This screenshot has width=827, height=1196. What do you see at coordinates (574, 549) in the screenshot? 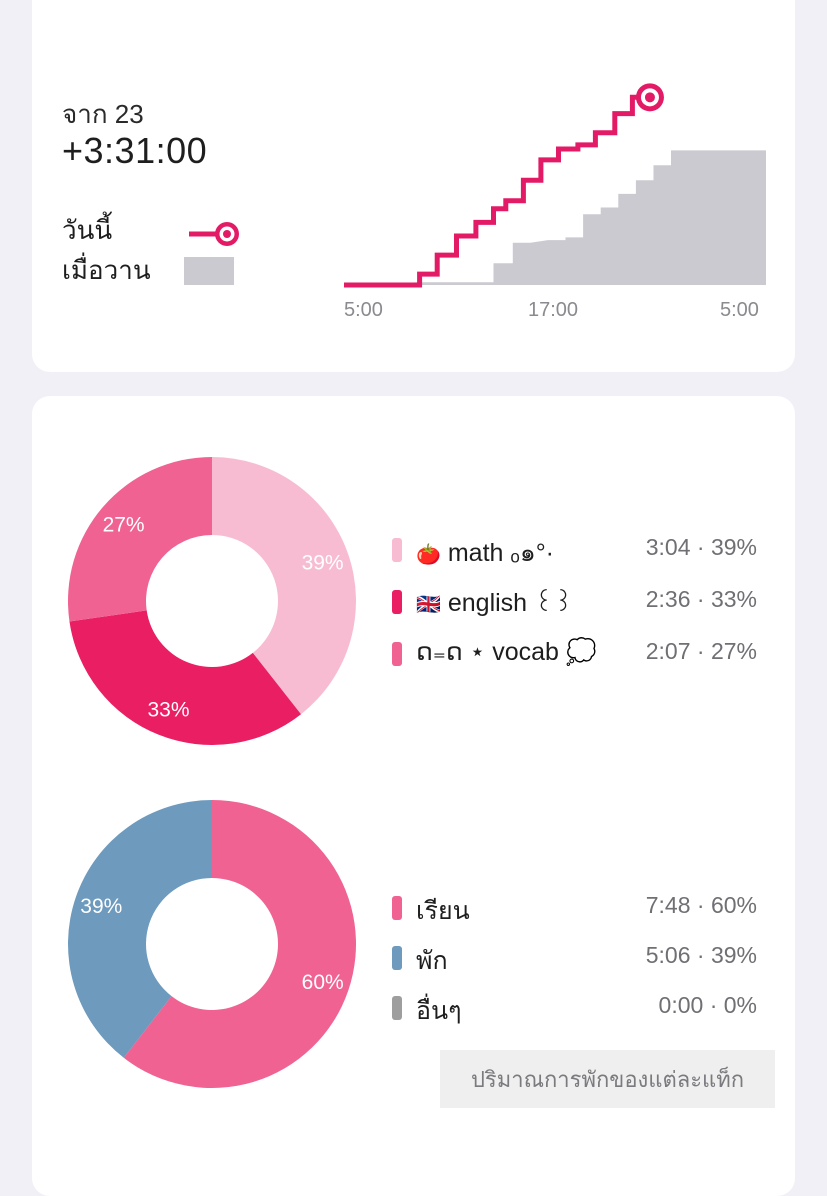
I see `legend-item-math: 🍅 math ₒ๑°· 3:04 · 39%` at bounding box center [574, 549].